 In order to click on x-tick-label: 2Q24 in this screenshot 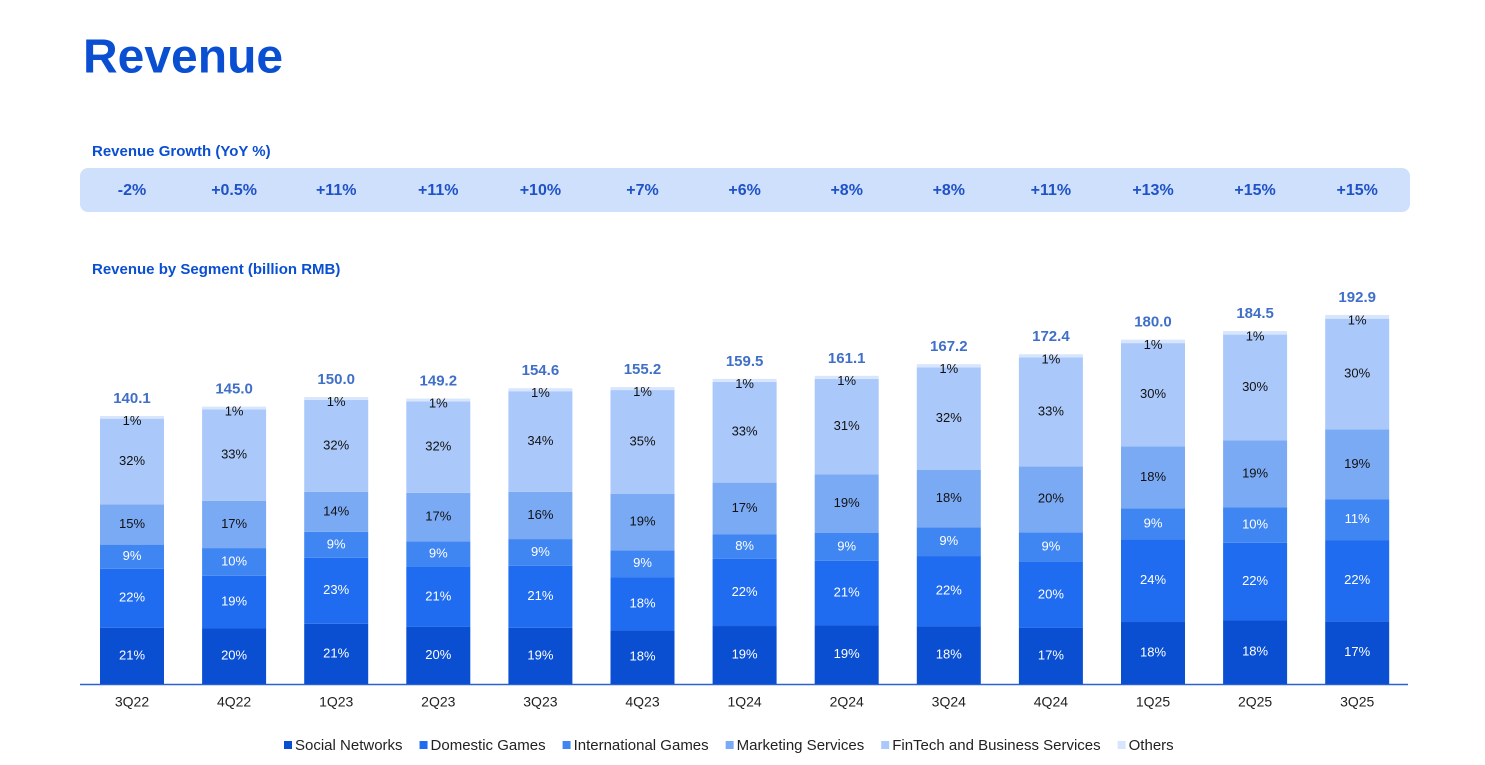, I will do `click(847, 702)`.